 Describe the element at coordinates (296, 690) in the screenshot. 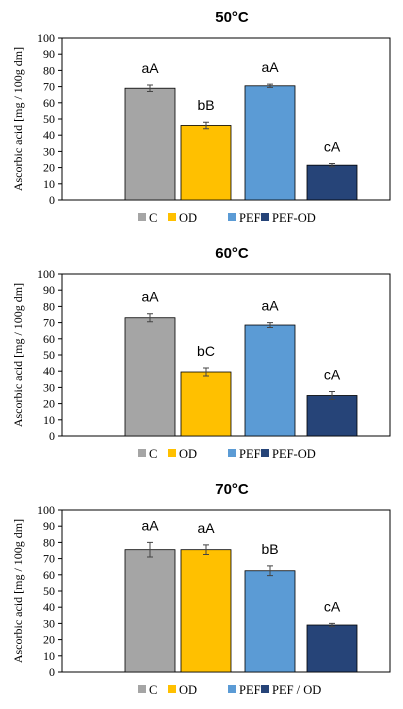

I see `legend-label: PEF / OD` at that location.